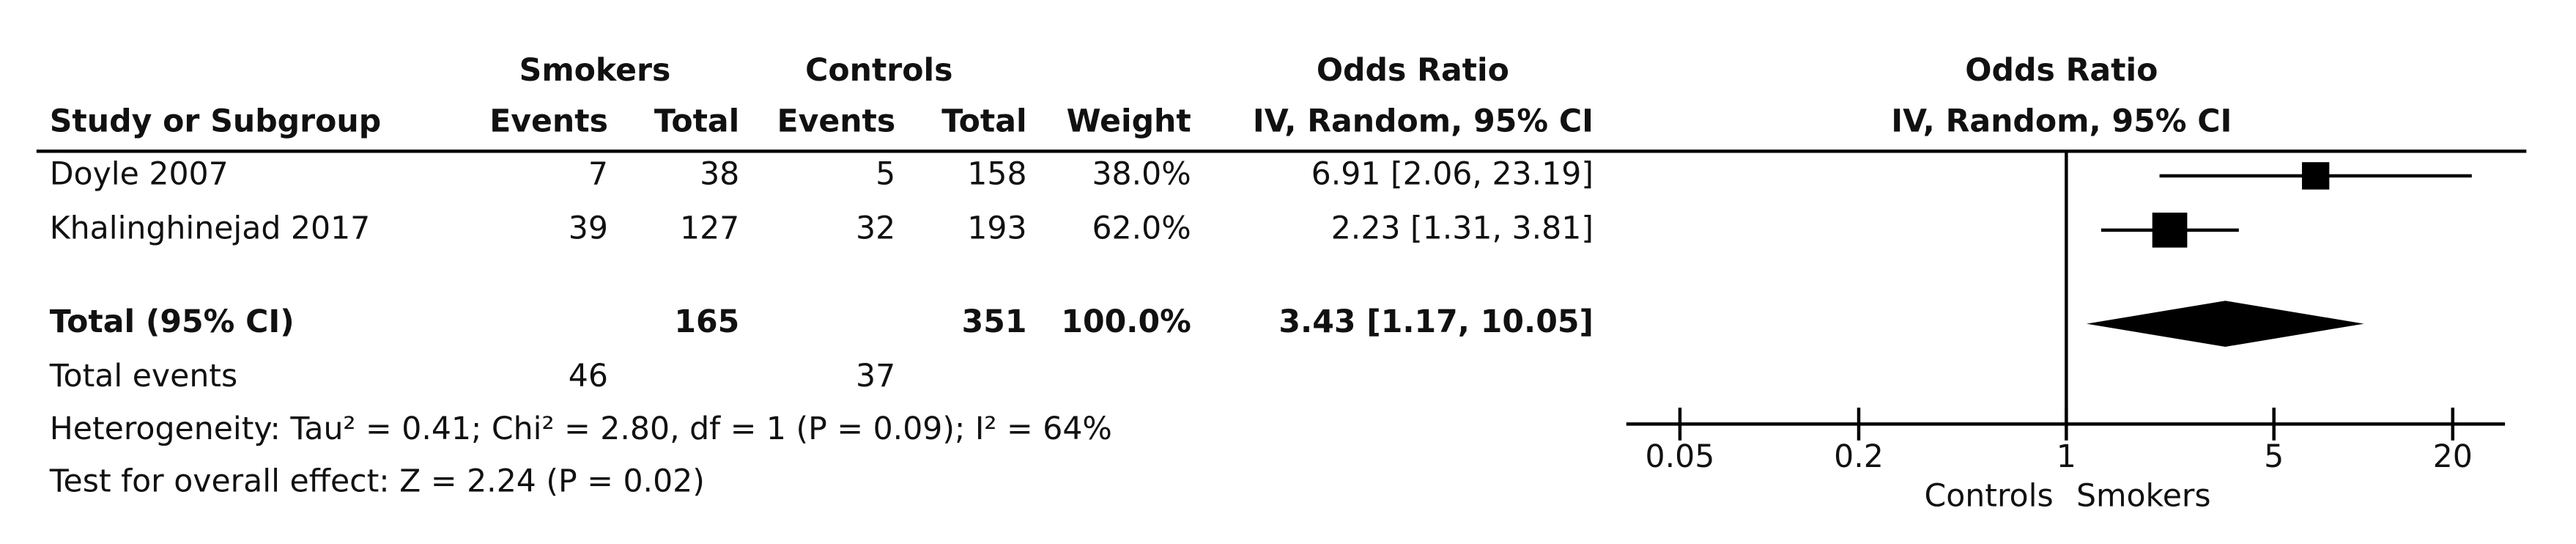  I want to click on x-label-left: Controls, so click(1989, 496).